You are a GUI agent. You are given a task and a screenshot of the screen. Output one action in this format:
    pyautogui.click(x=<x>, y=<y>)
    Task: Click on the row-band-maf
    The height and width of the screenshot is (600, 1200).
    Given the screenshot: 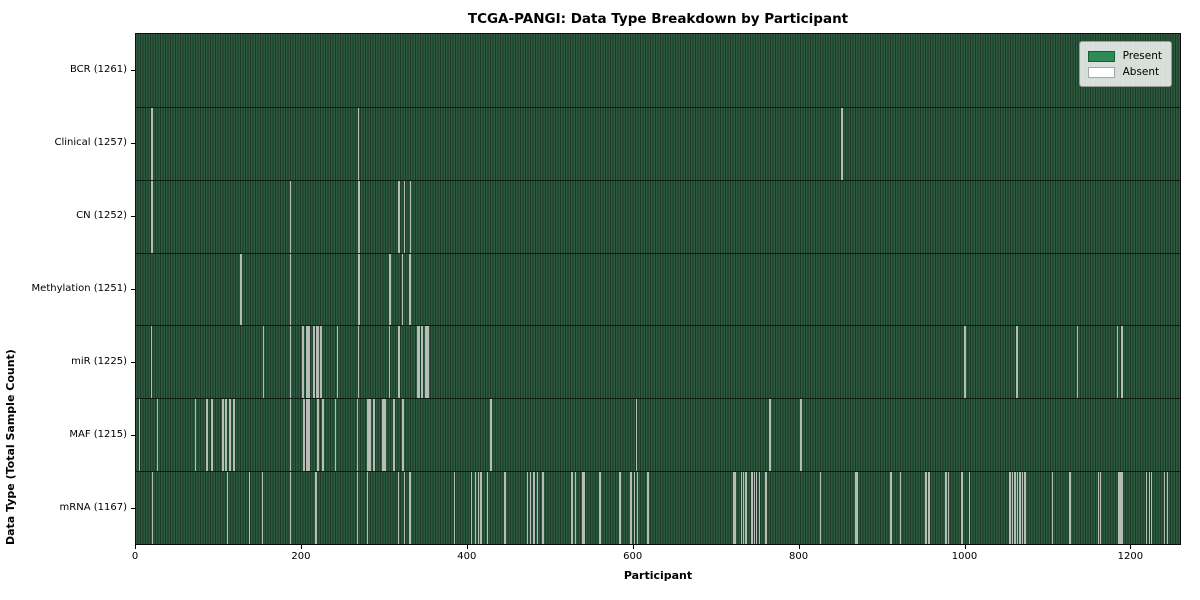 What is the action you would take?
    pyautogui.click(x=658, y=435)
    